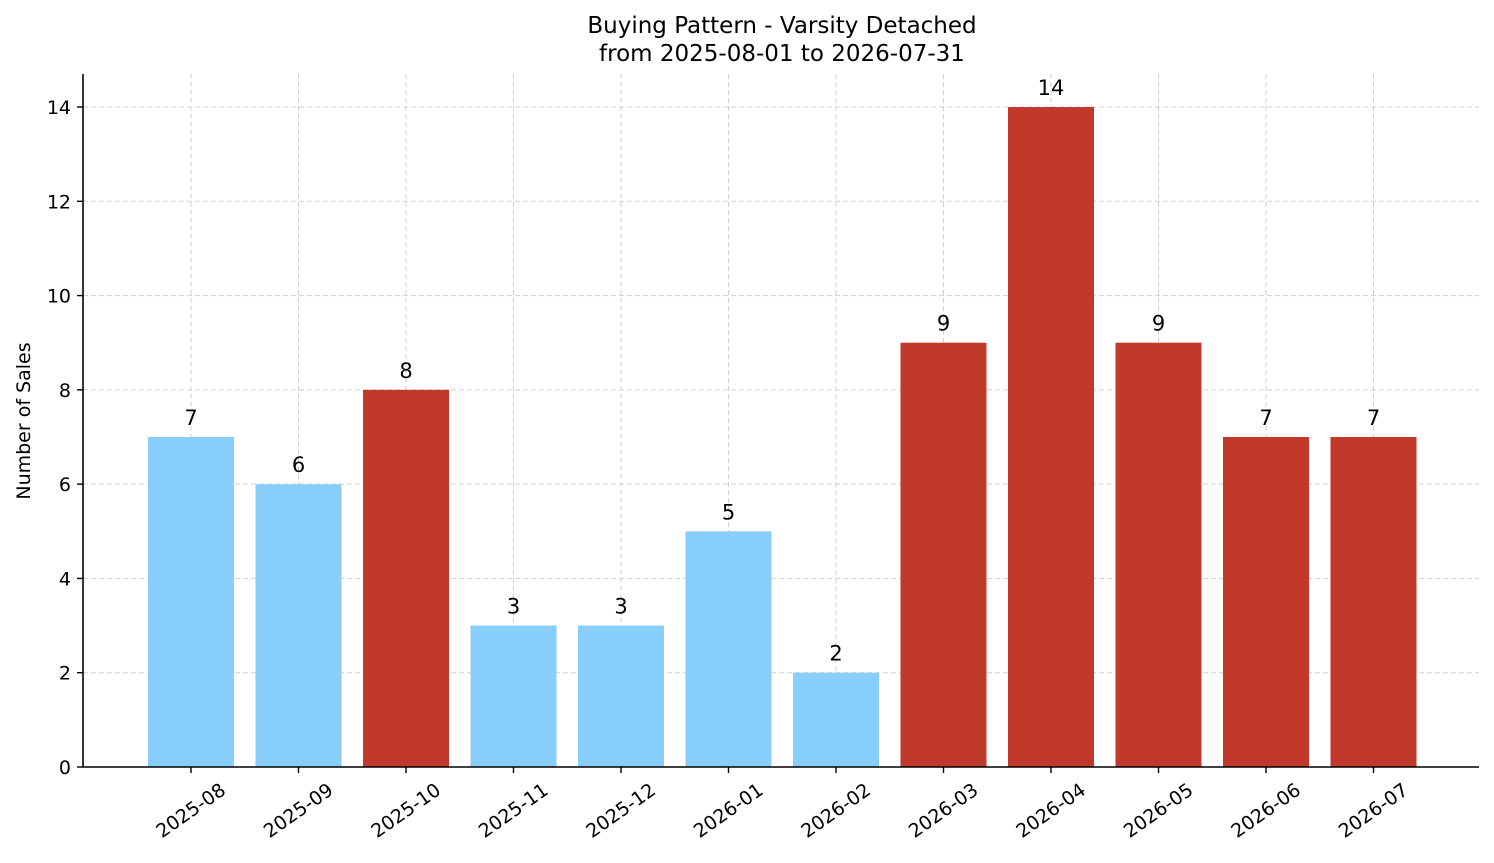  Describe the element at coordinates (781, 26) in the screenshot. I see `chart-title: Buying Pattern - Varsity Detached` at that location.